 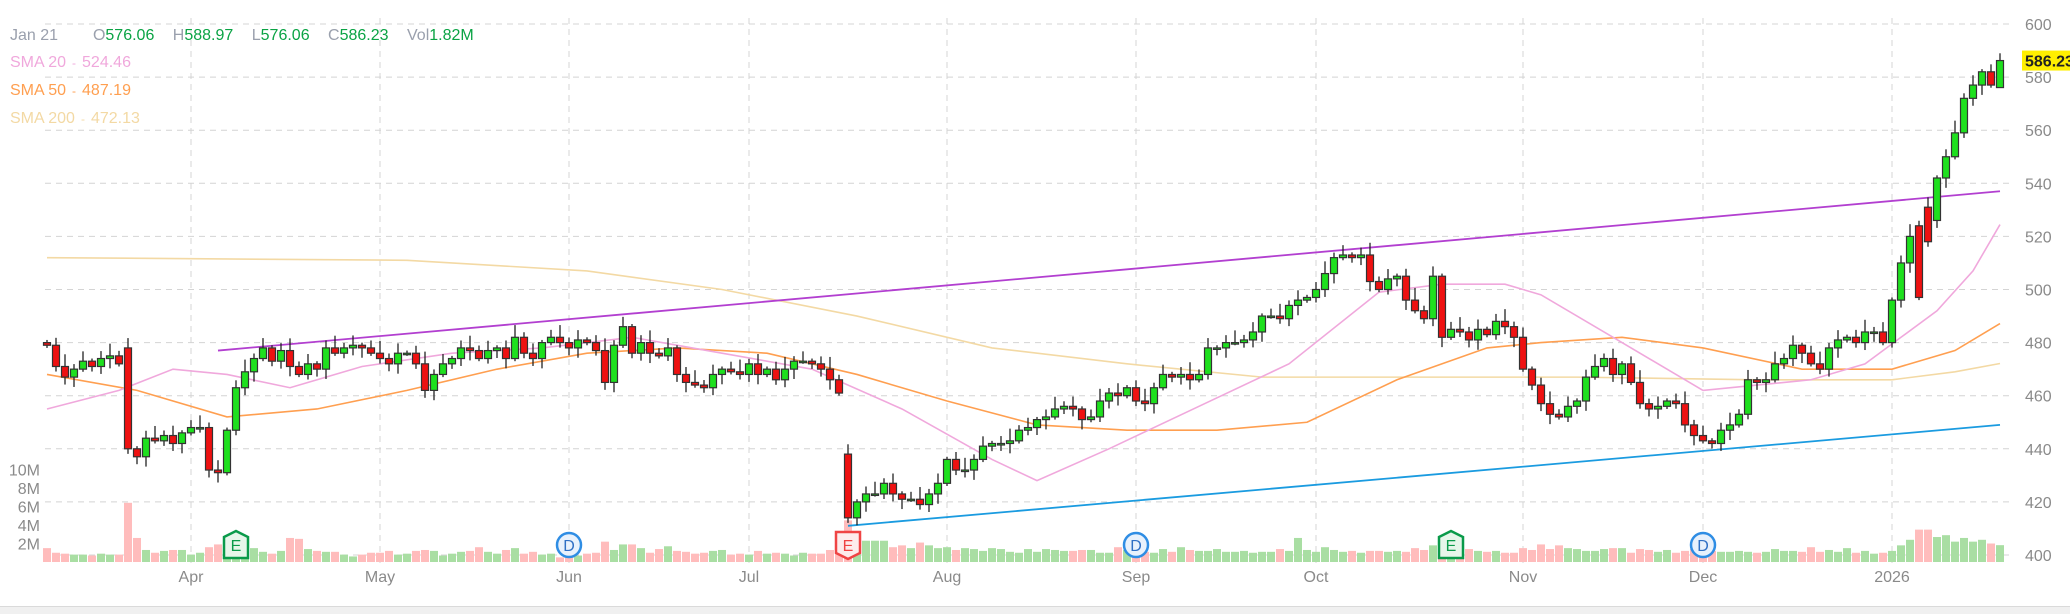 I want to click on earnings-icon, so click(x=1451, y=544).